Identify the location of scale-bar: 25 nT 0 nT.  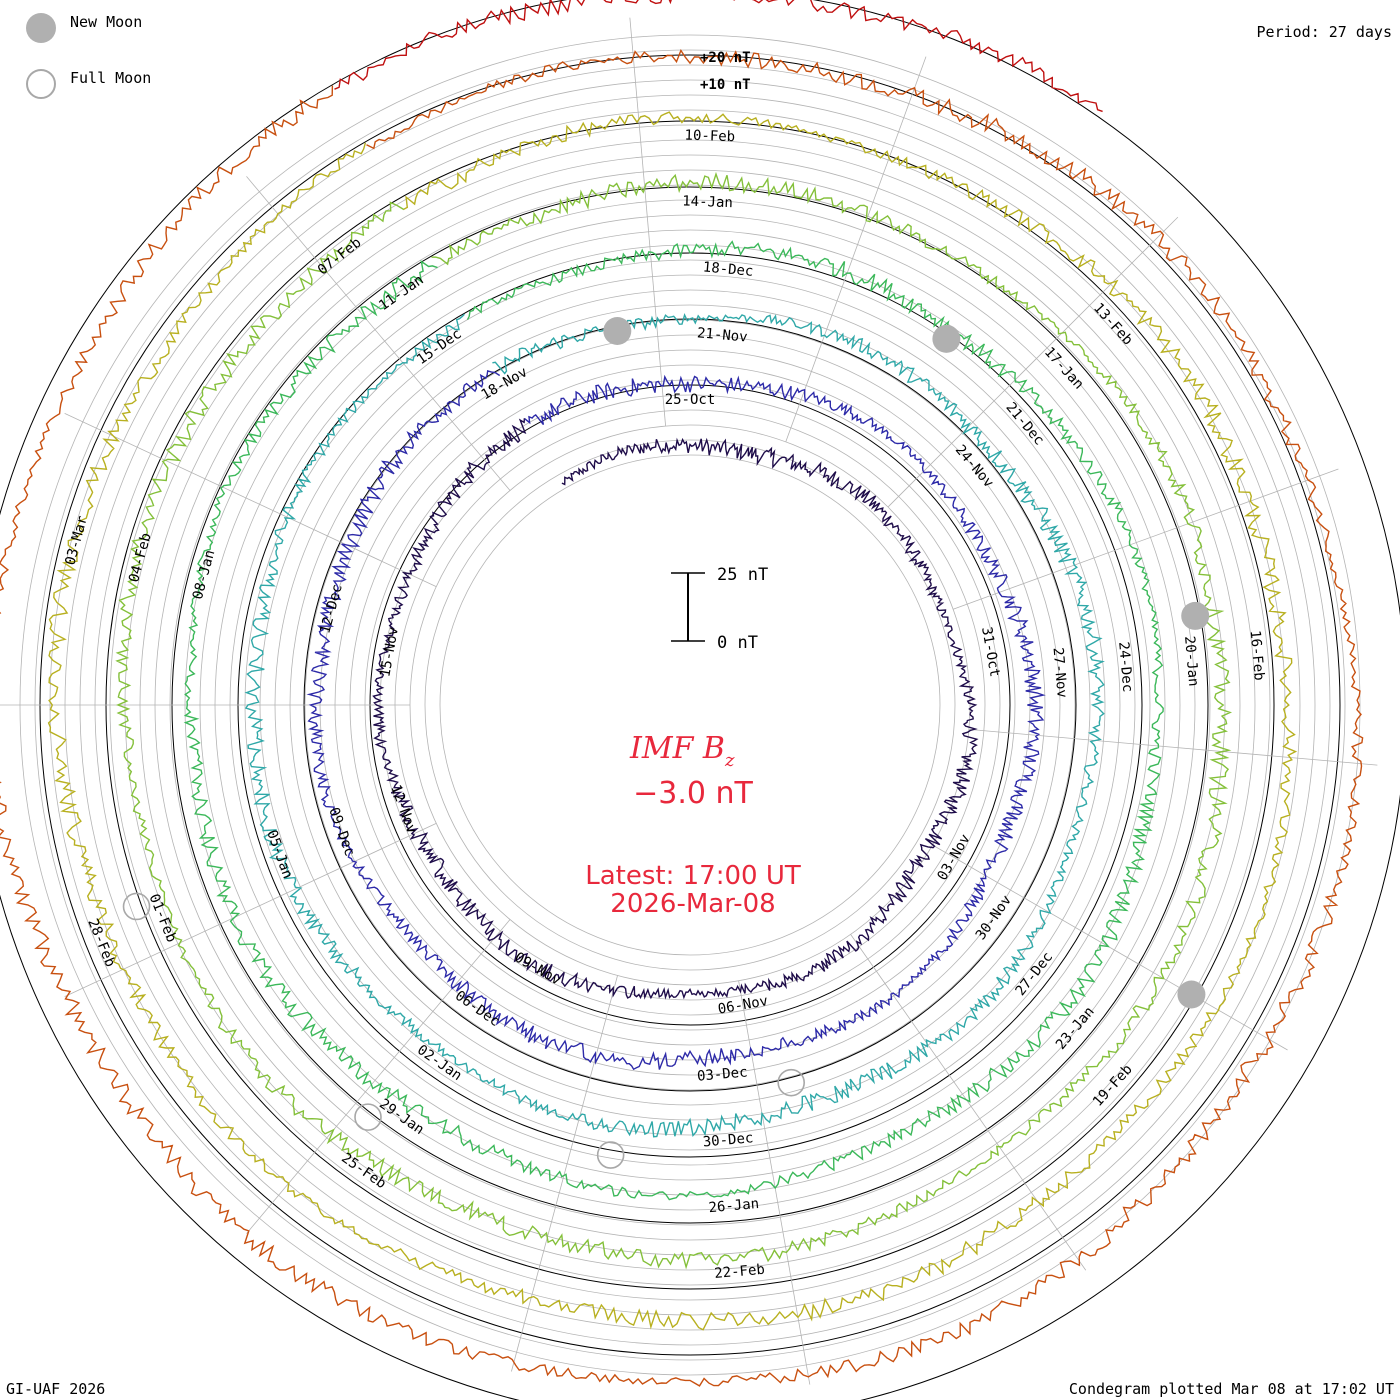
(719, 609).